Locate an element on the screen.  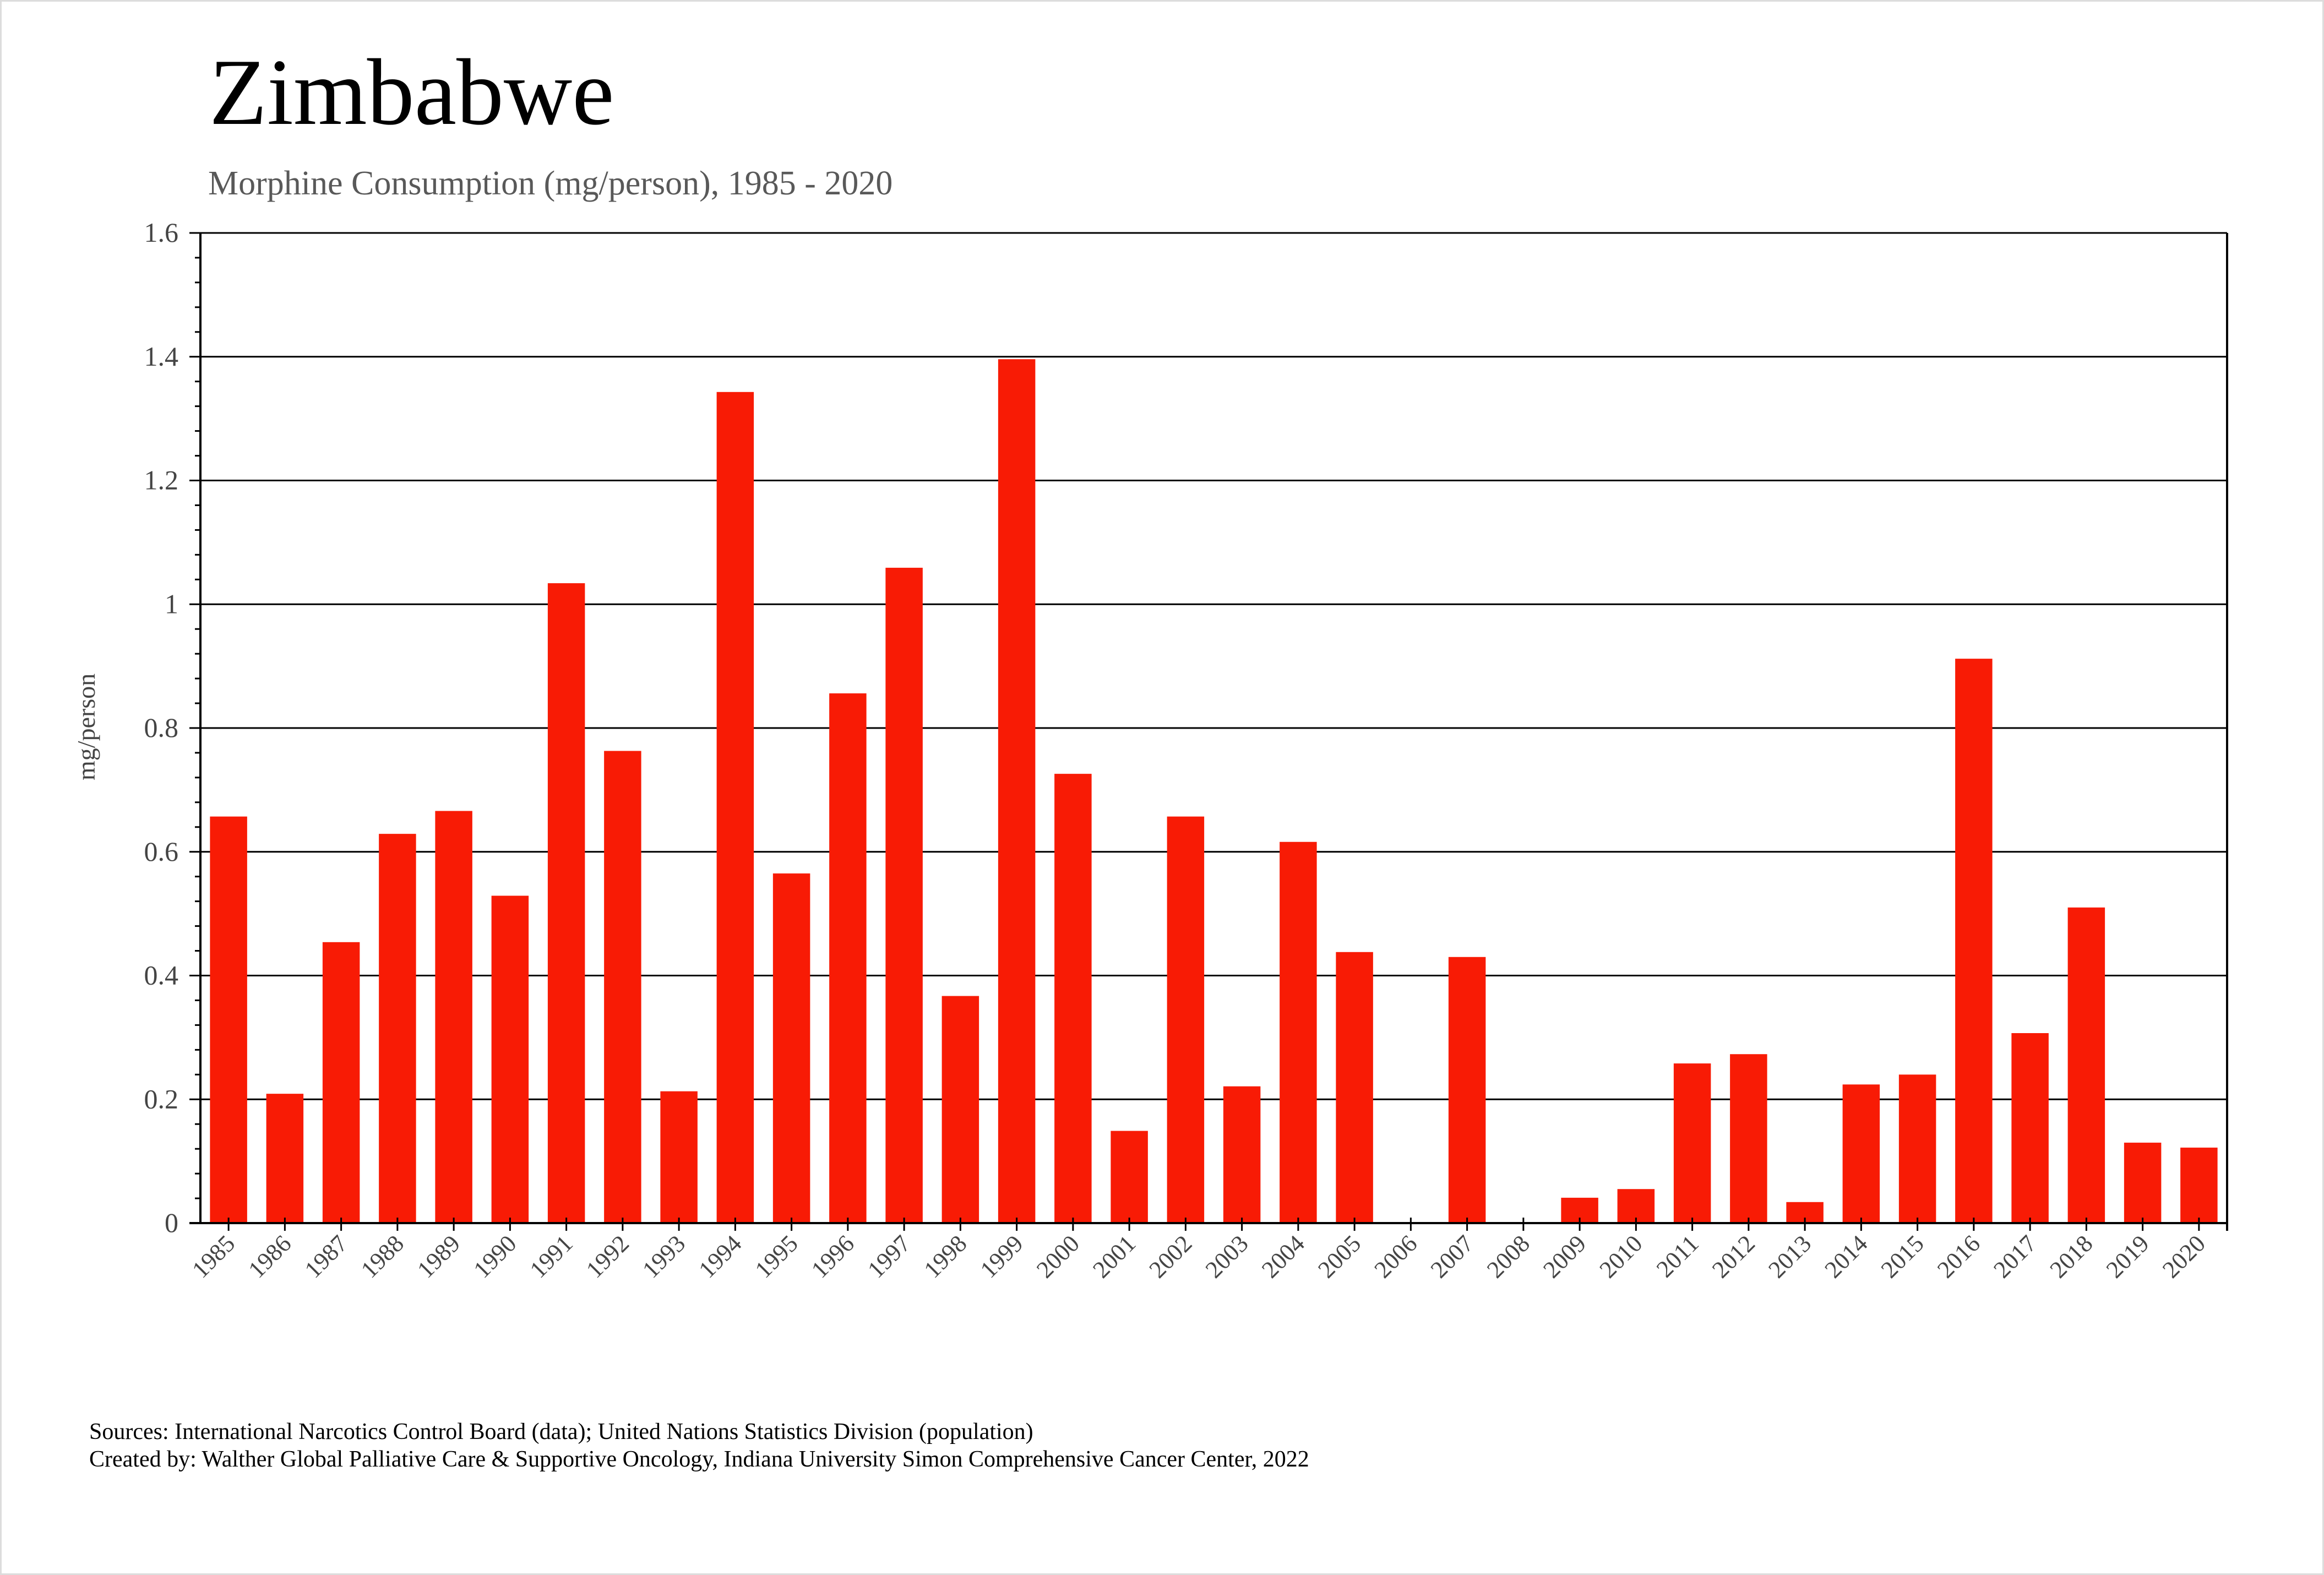
x-tick-label: 1996 is located at coordinates (832, 1257).